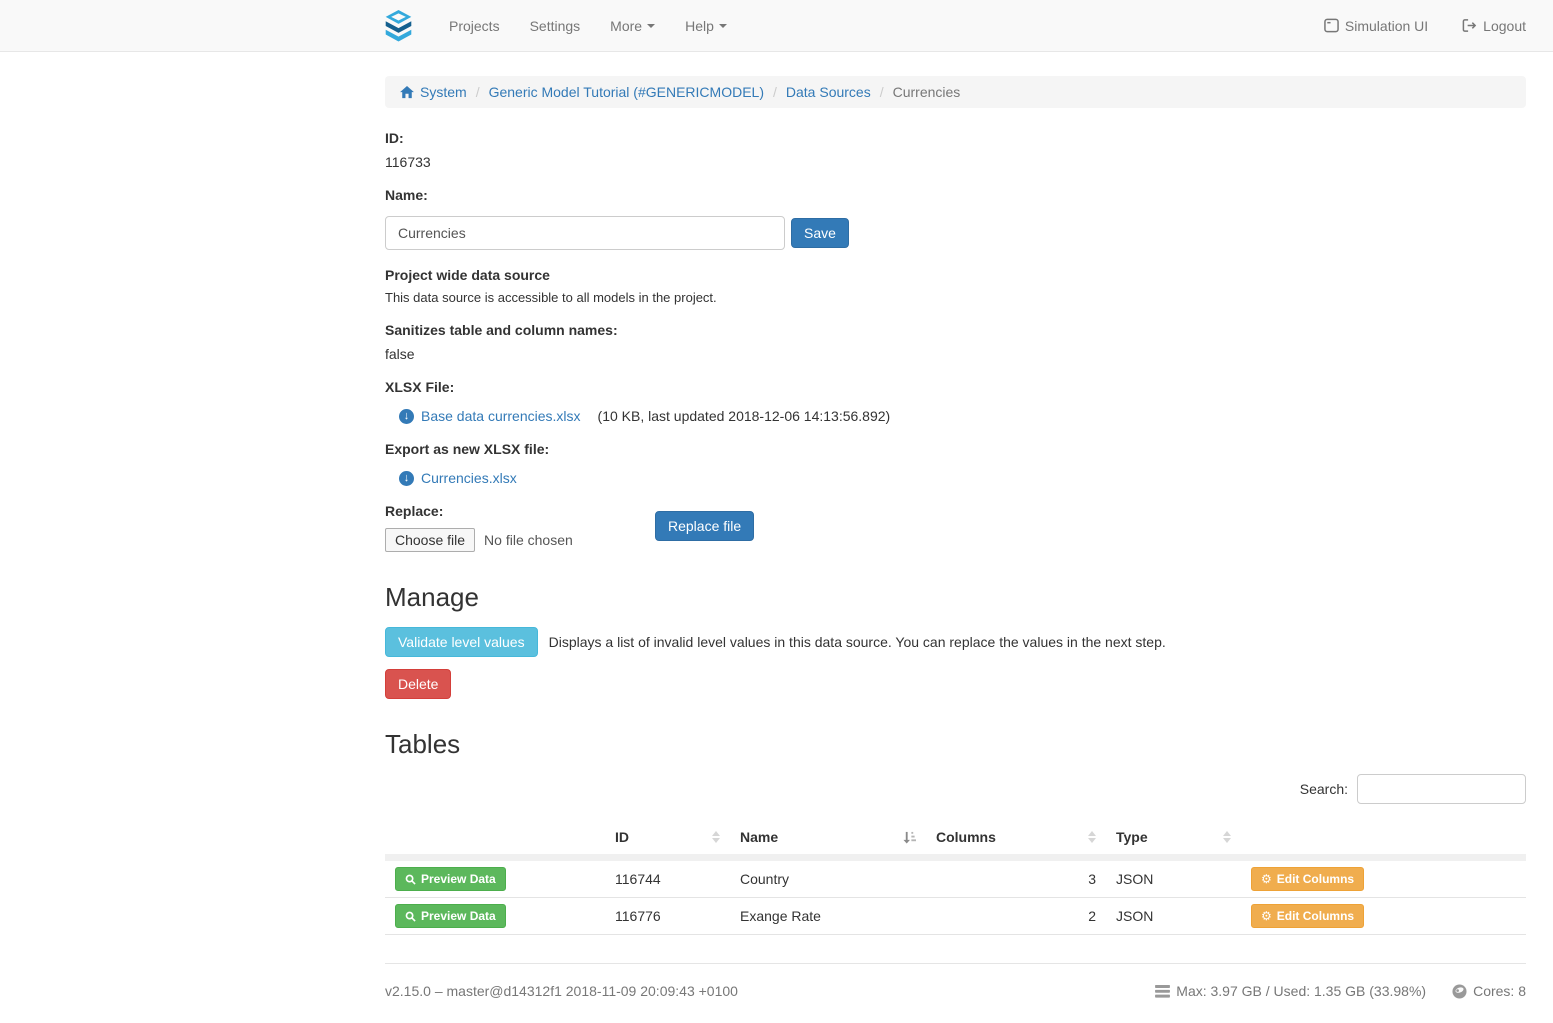 The width and height of the screenshot is (1553, 1023). Describe the element at coordinates (776, 26) in the screenshot. I see `top-navbar: Projects Settings More Help` at that location.